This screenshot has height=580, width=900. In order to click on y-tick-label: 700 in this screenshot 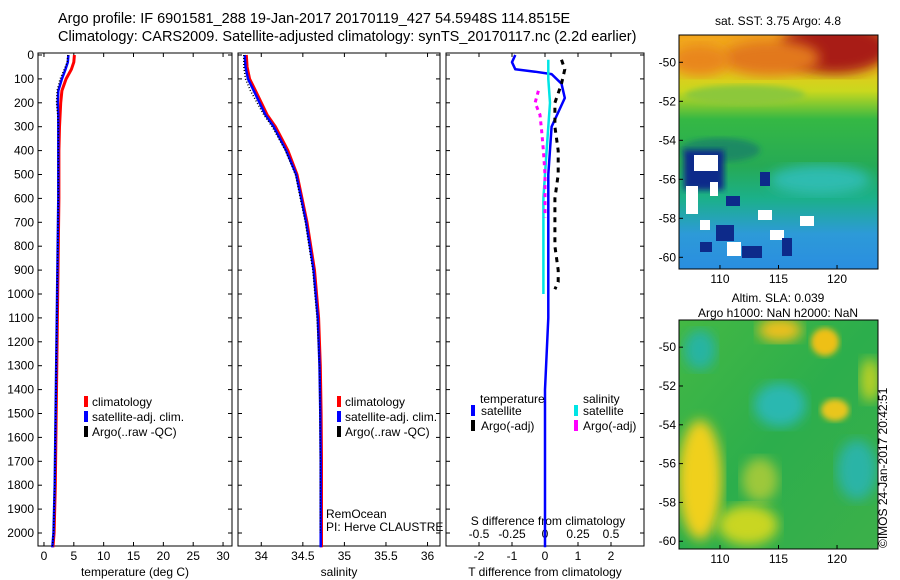, I will do `click(24, 222)`.